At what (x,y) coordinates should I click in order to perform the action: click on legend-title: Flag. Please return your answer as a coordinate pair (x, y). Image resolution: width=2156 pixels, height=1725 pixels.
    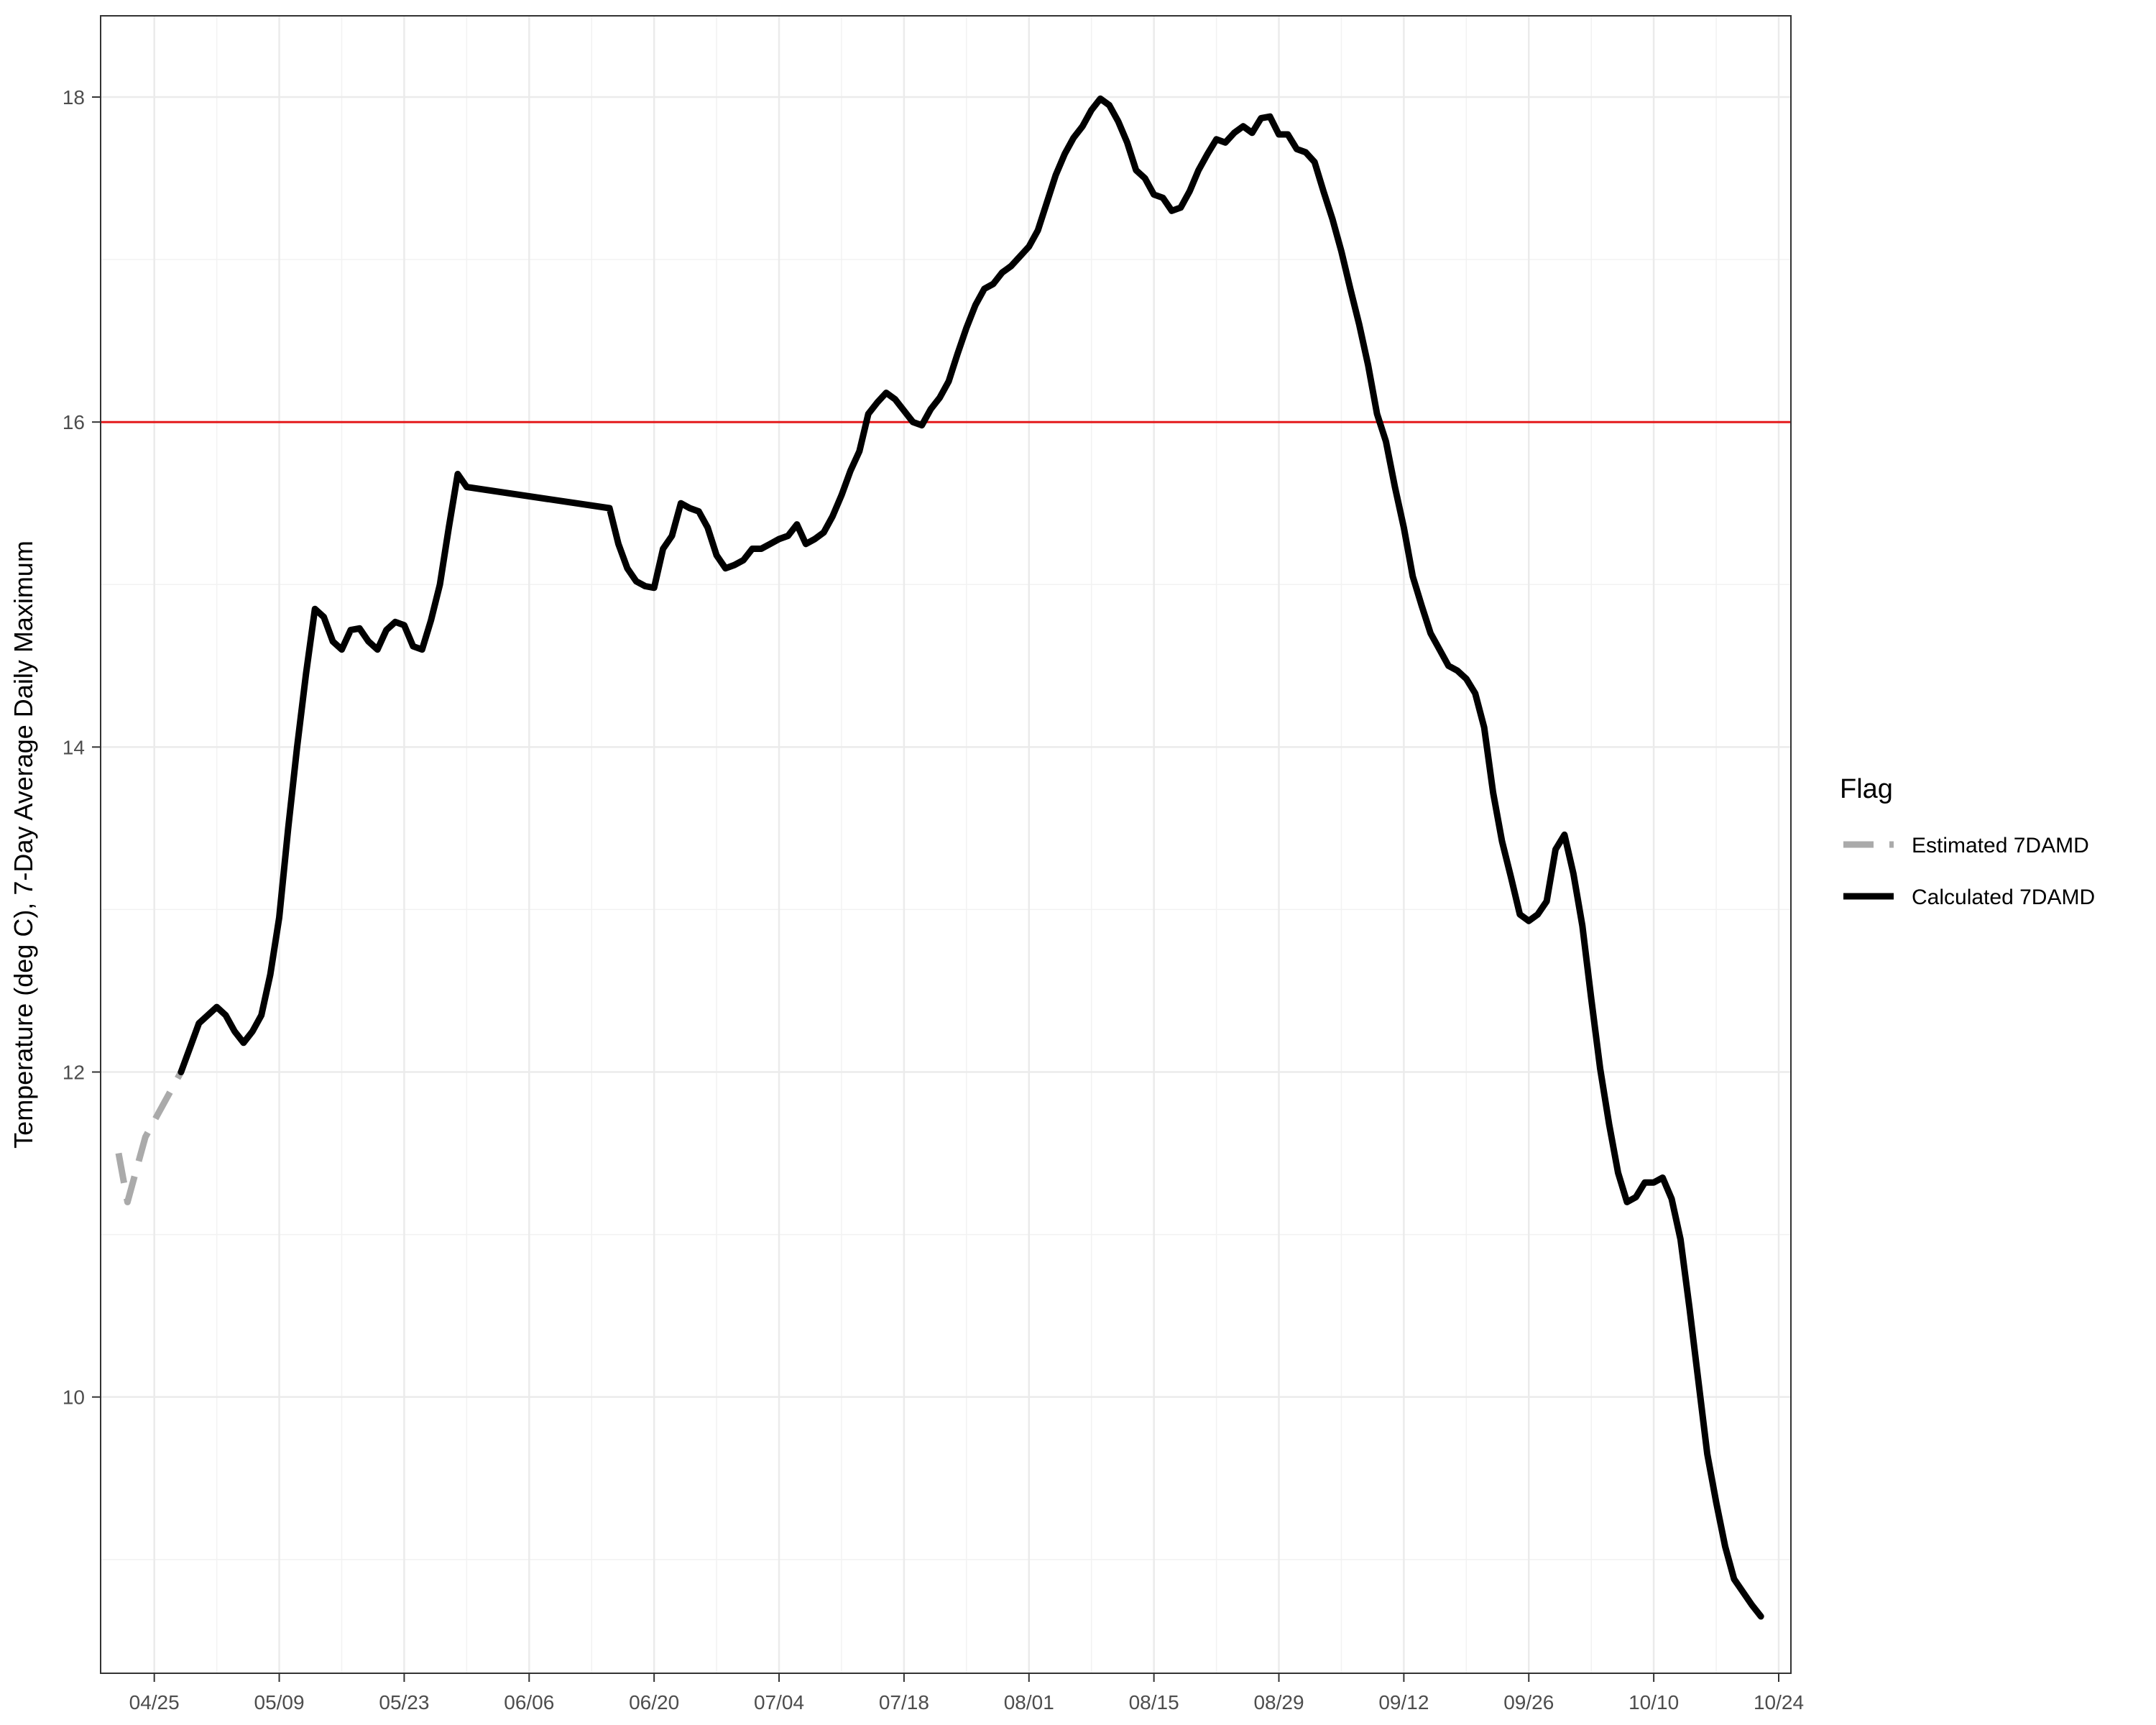
    Looking at the image, I should click on (1866, 789).